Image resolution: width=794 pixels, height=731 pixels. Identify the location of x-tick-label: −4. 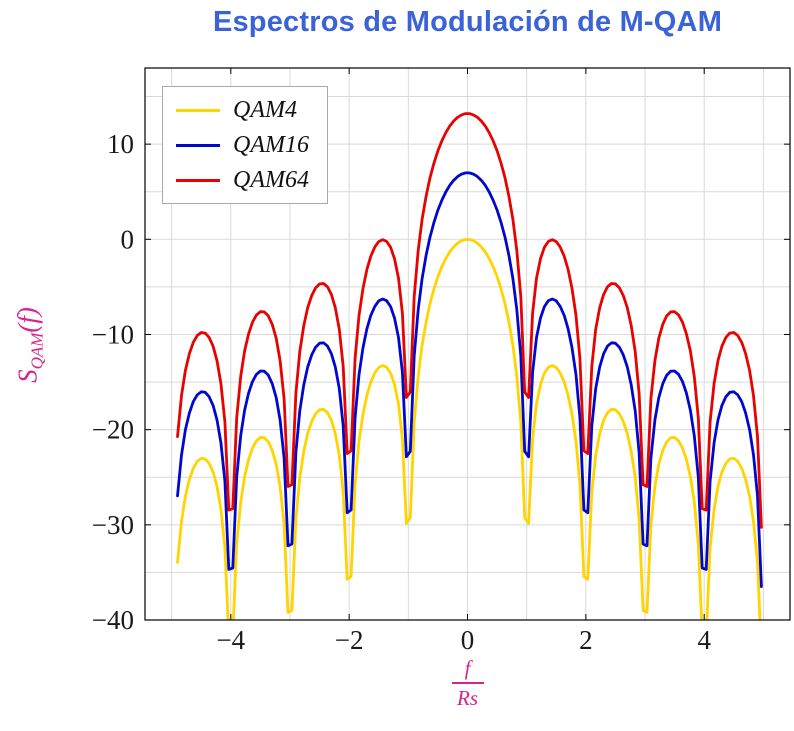
(230, 640).